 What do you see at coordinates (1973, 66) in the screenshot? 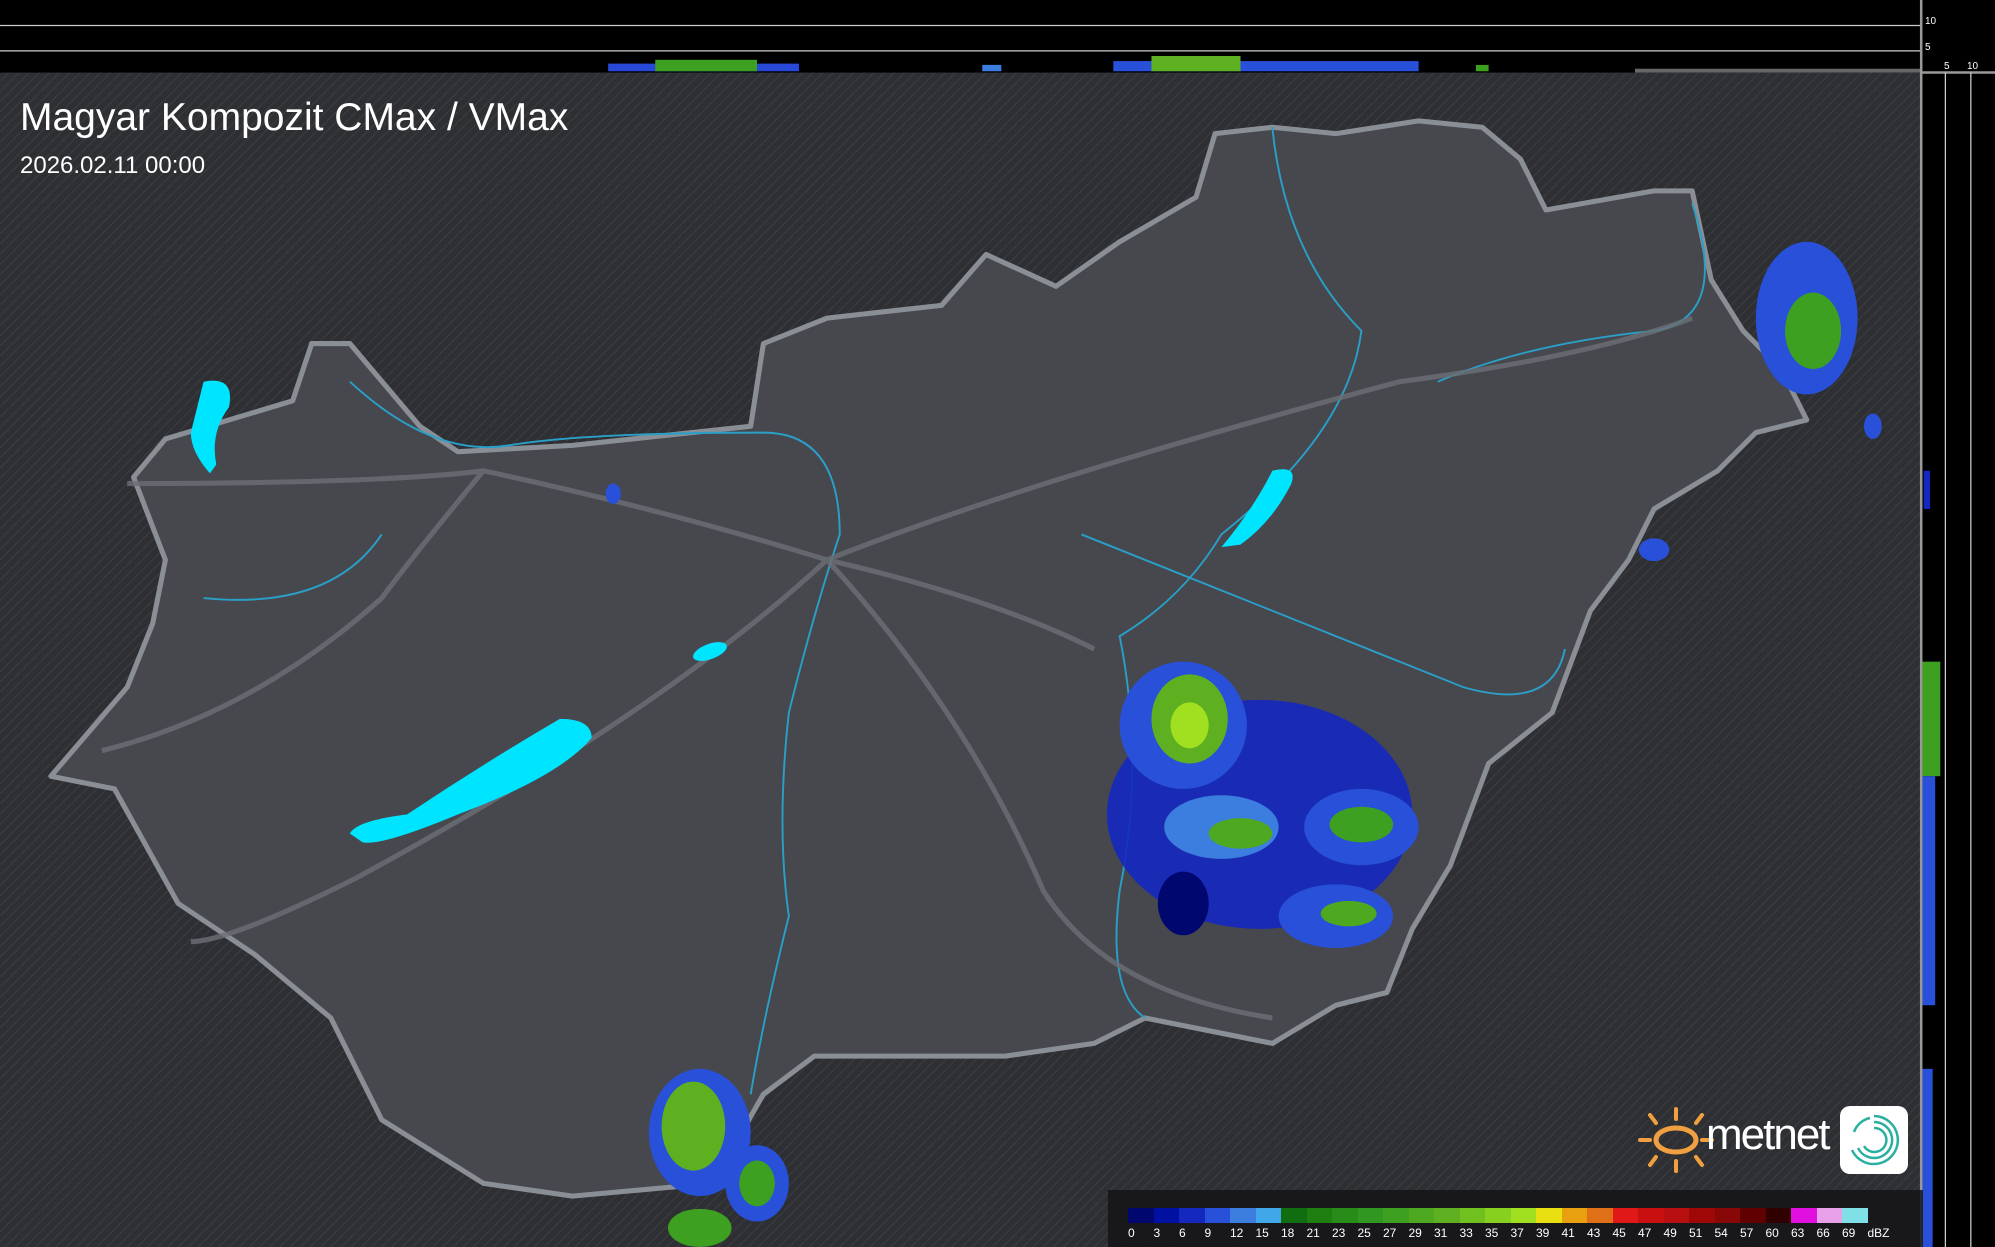
I see `right-axis-label: 10` at bounding box center [1973, 66].